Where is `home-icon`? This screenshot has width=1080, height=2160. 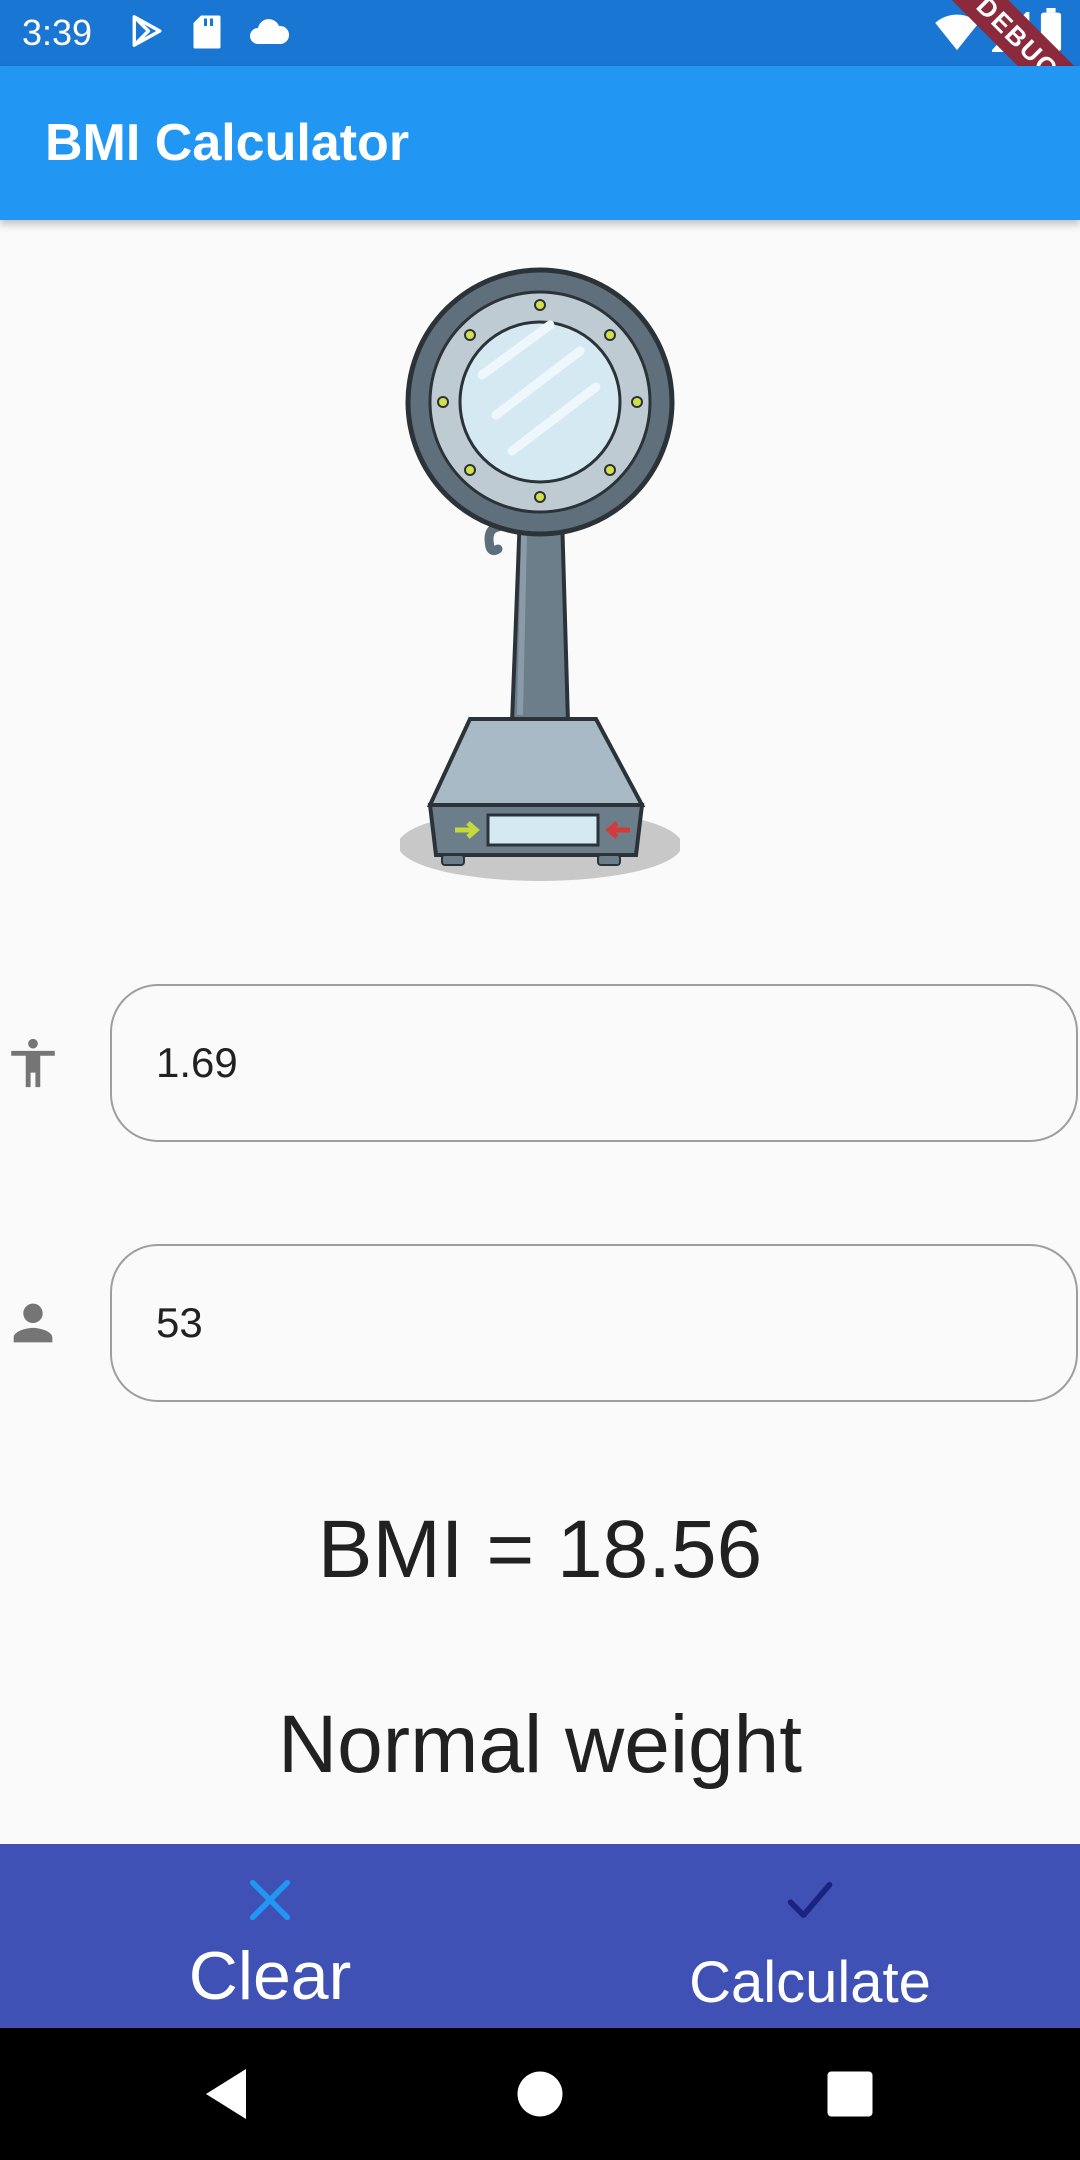
home-icon is located at coordinates (540, 2094).